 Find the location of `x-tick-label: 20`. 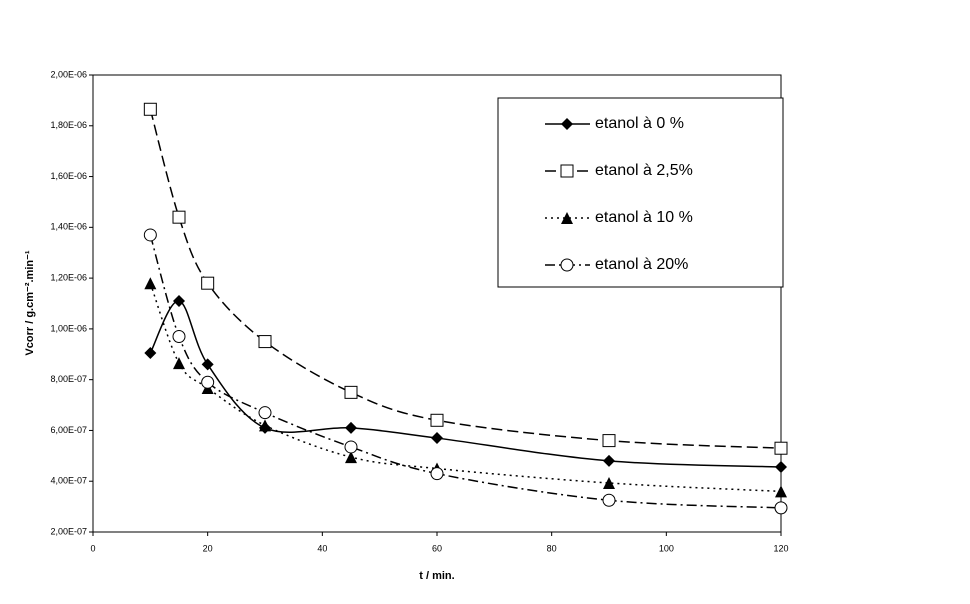

x-tick-label: 20 is located at coordinates (208, 548).